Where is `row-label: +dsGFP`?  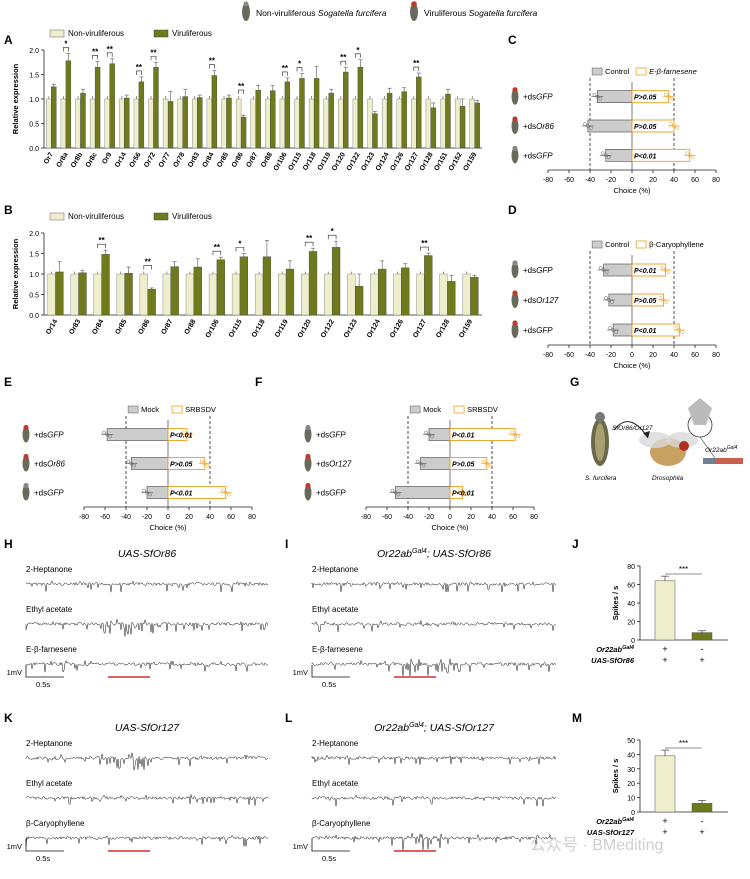 row-label: +dsGFP is located at coordinates (331, 435).